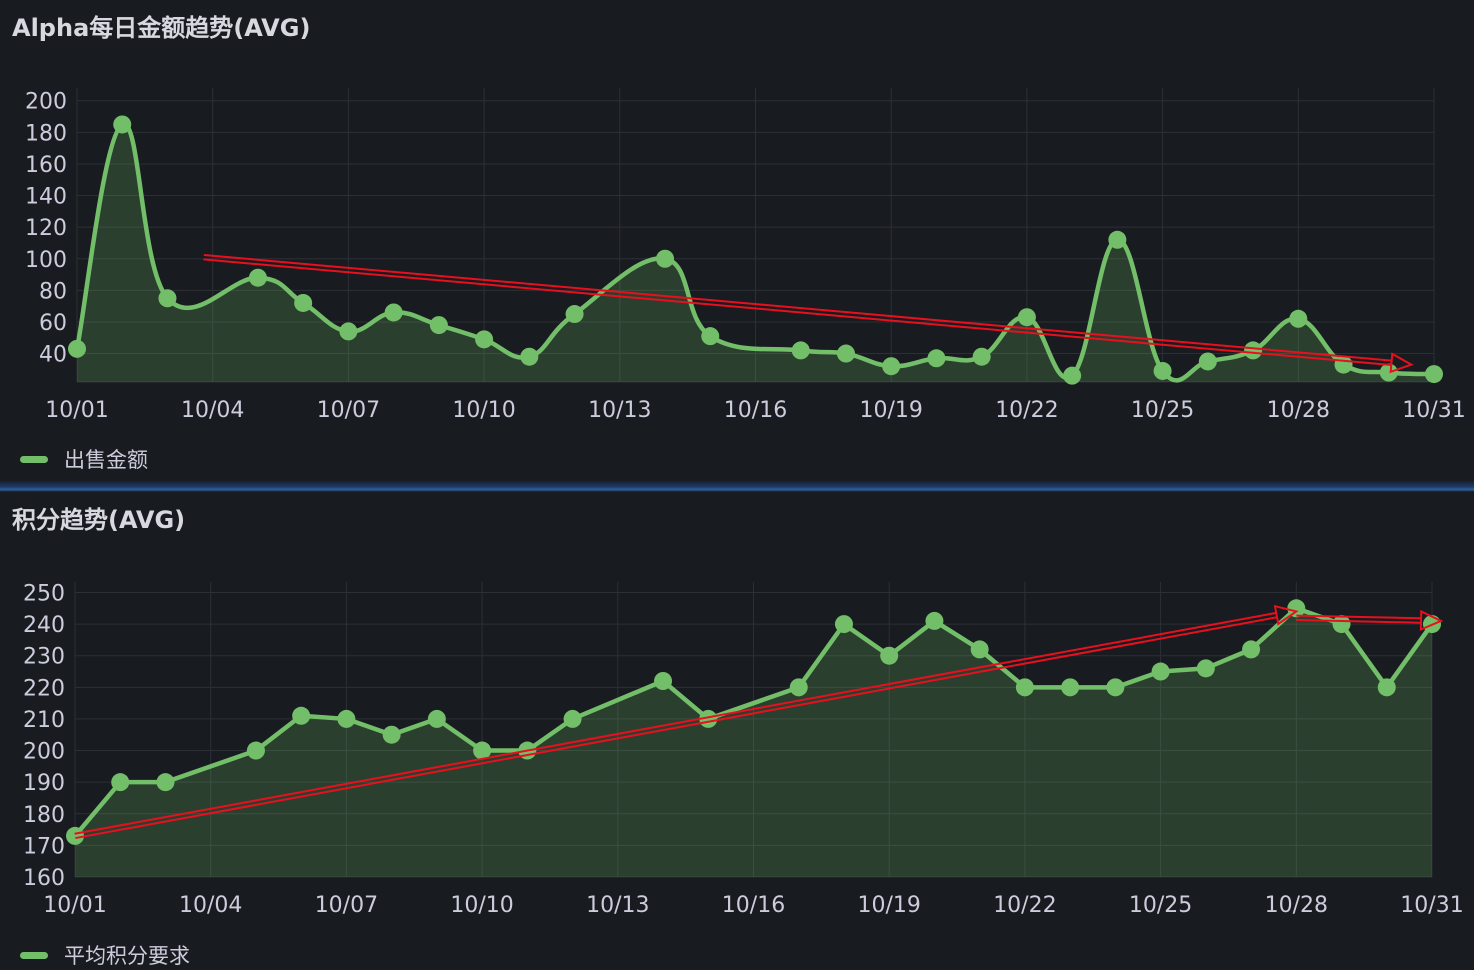  Describe the element at coordinates (44, 625) in the screenshot. I see `y-tick-label: 240` at that location.